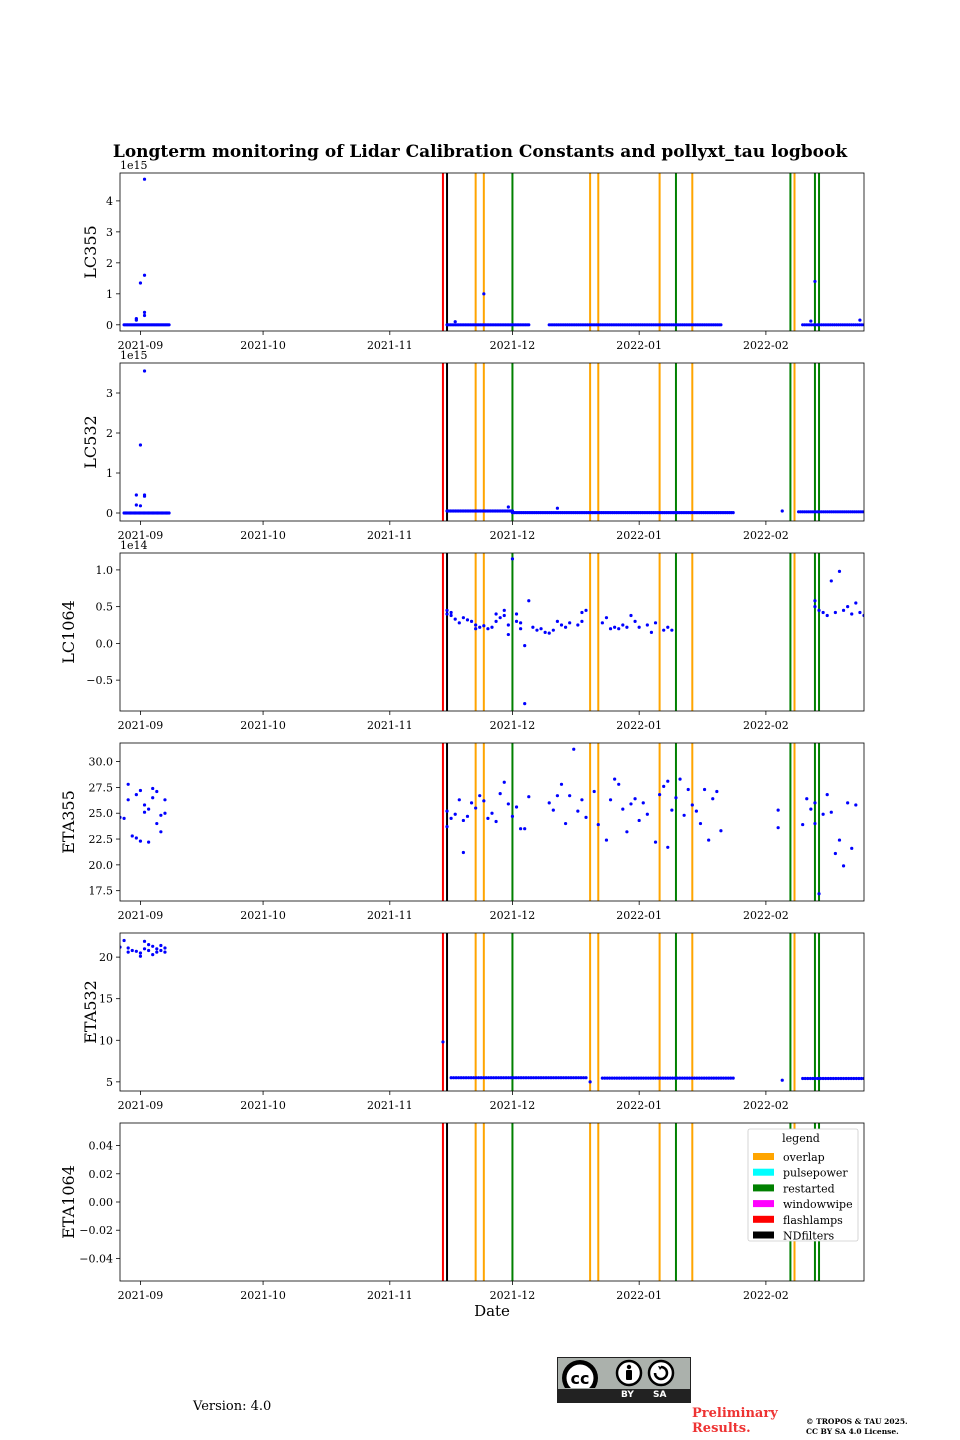 Image resolution: width=960 pixels, height=1440 pixels. Describe the element at coordinates (68, 822) in the screenshot. I see `y-axis-label: ETA355` at that location.